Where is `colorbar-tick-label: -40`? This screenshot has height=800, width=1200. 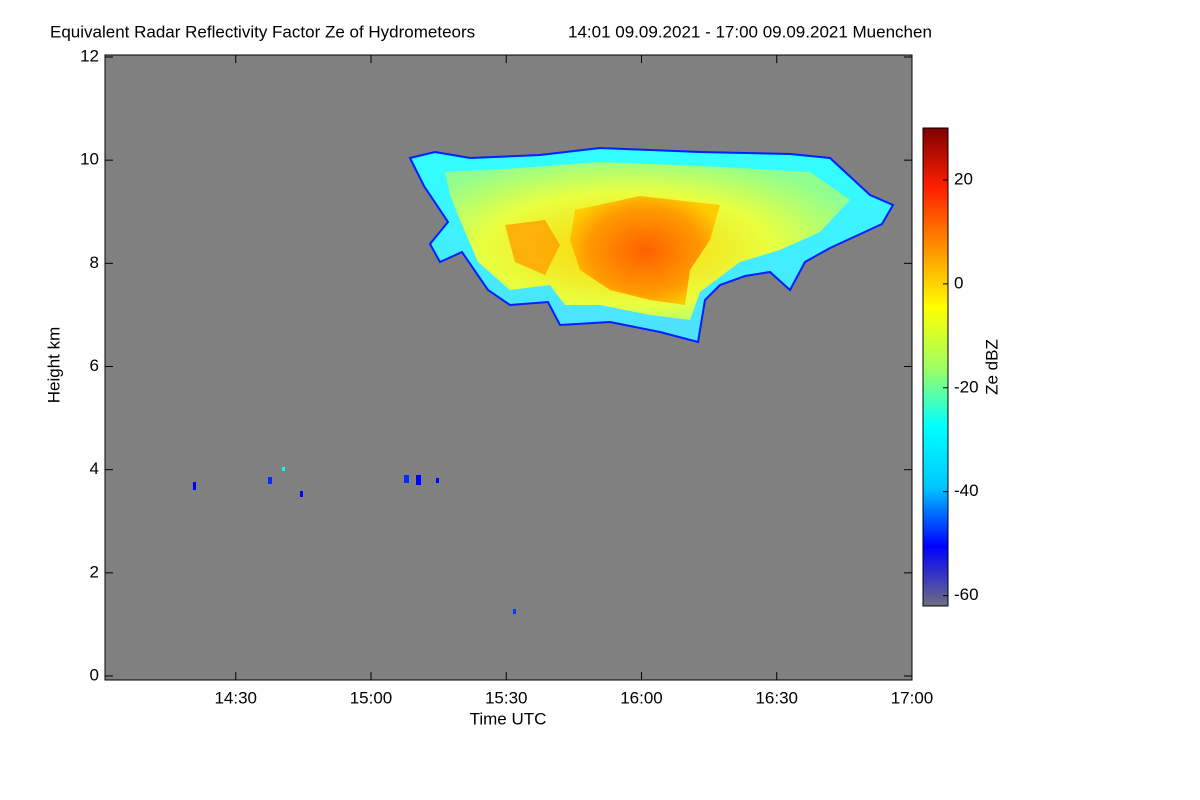 colorbar-tick-label: -40 is located at coordinates (966, 490).